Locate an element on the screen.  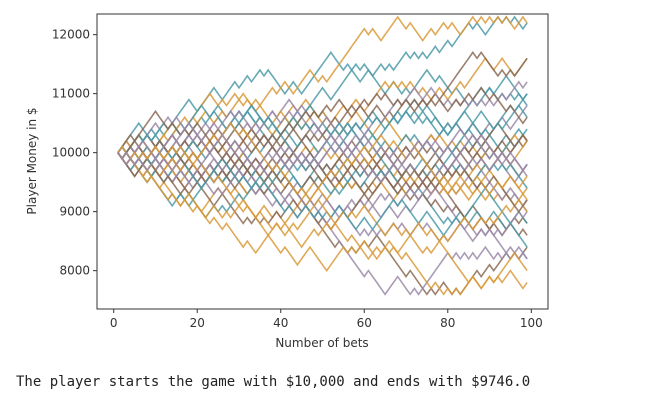
y-tick-label: 8000 is located at coordinates (74, 271).